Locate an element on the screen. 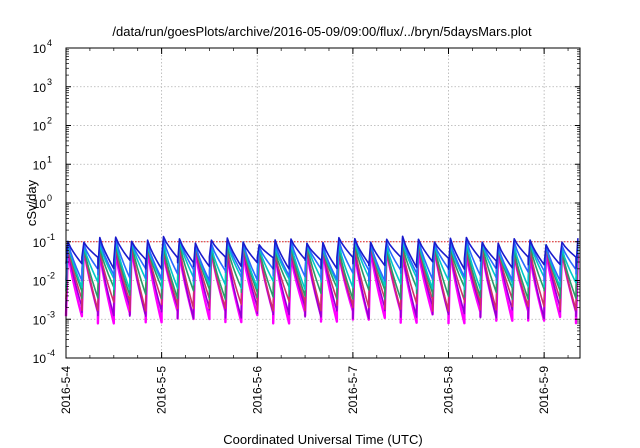 The image size is (640, 448). y-tick-exponent: 4 is located at coordinates (49, 43).